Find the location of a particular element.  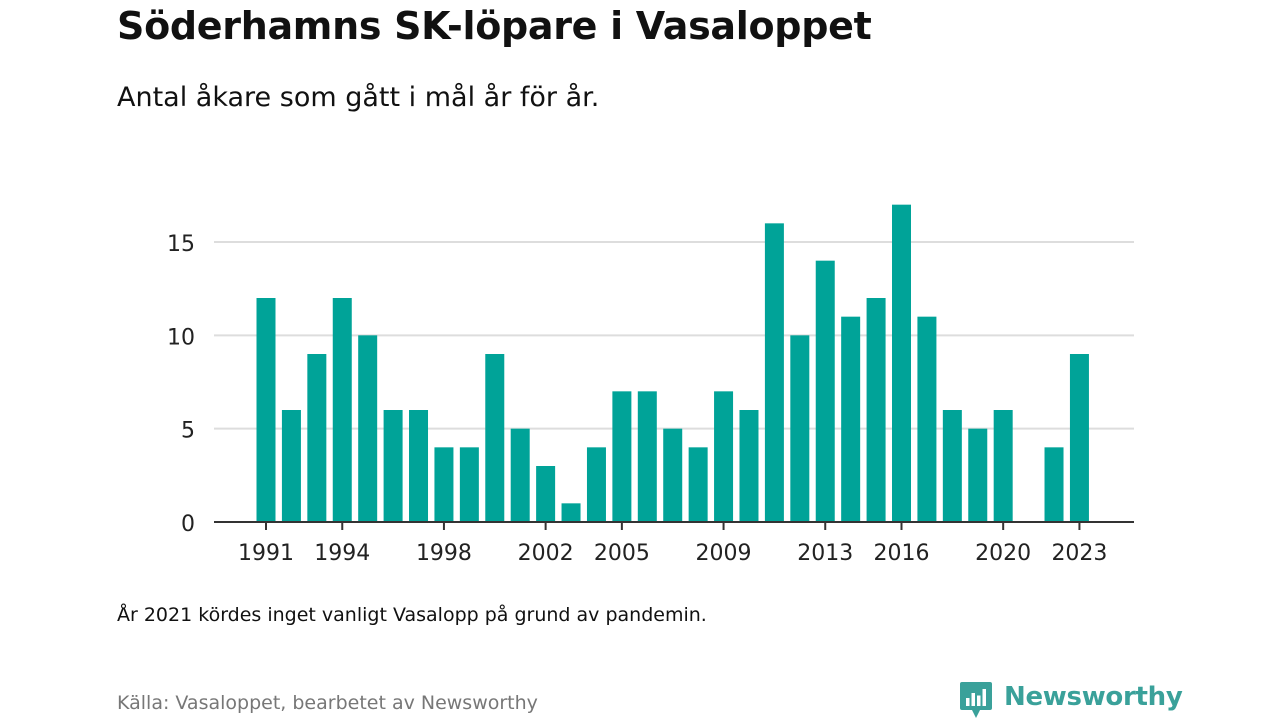

x-tick-label: 2009 is located at coordinates (724, 553).